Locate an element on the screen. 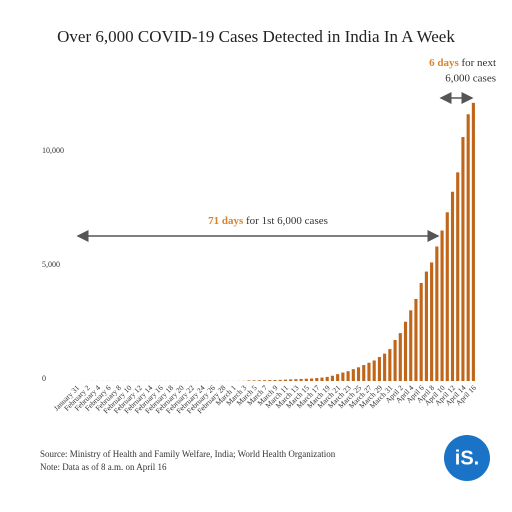 This screenshot has height=512, width=512. y-tick-label: 10,000 is located at coordinates (53, 150).